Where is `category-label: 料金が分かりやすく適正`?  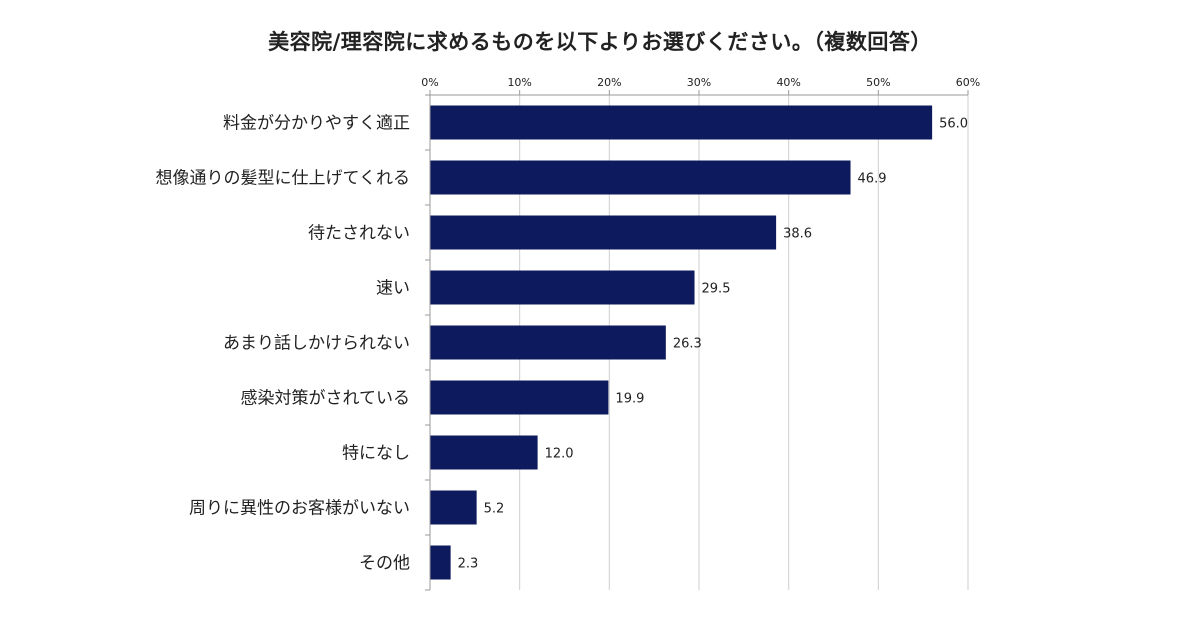
category-label: 料金が分かりやすく適正 is located at coordinates (316, 124).